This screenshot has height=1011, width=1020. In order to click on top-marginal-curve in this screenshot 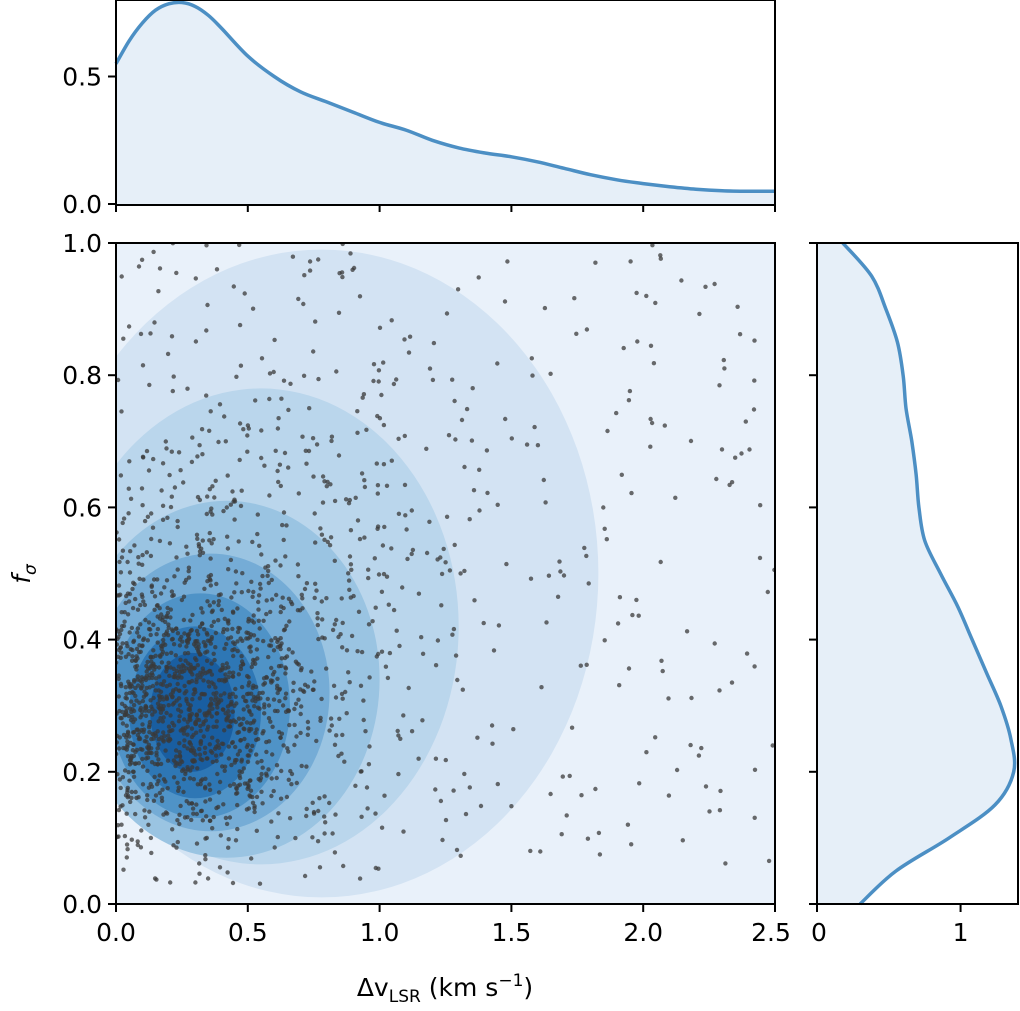, I will do `click(444, 97)`.